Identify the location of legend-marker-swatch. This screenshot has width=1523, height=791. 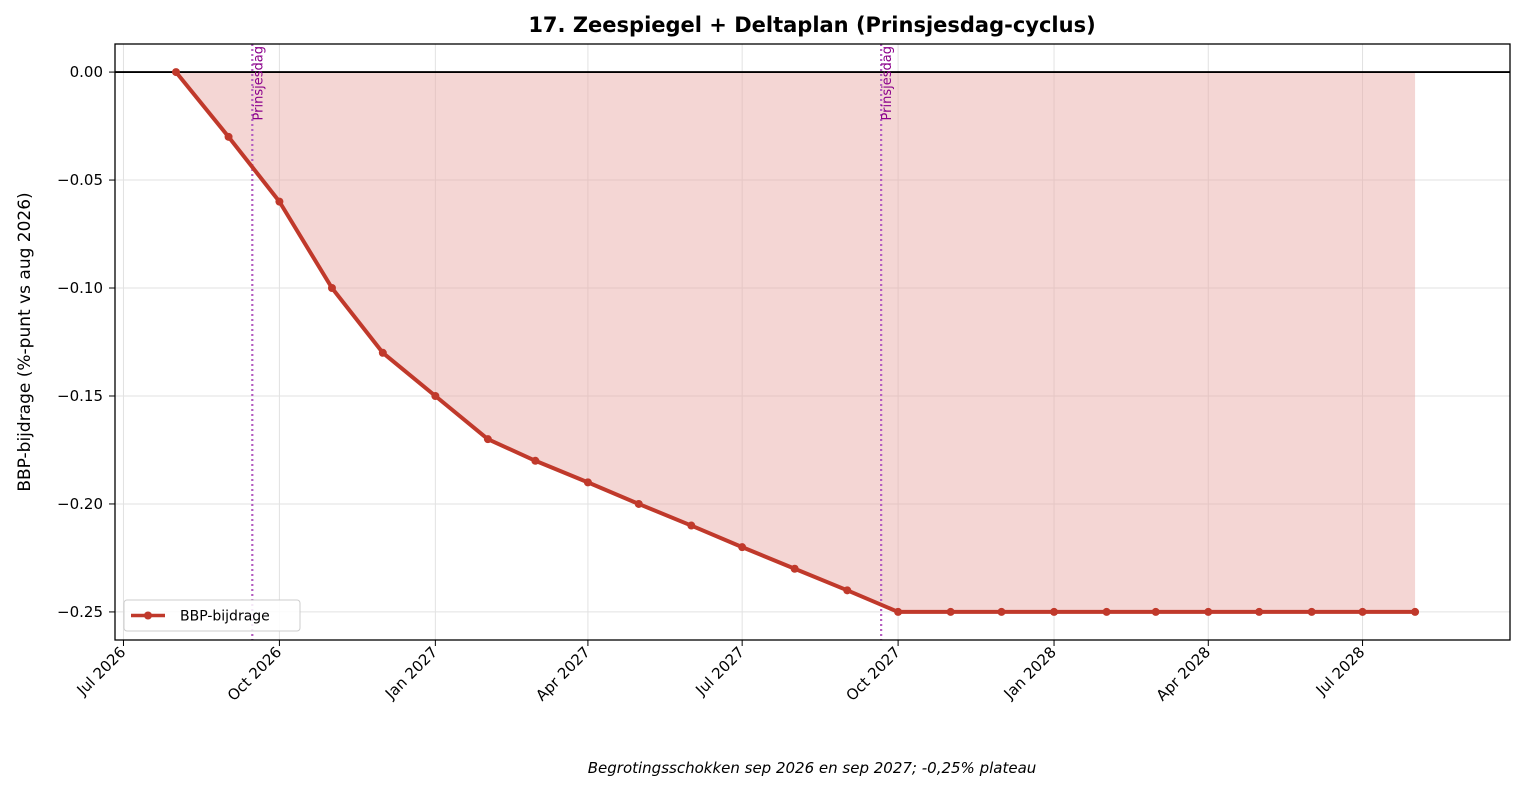
(148, 615).